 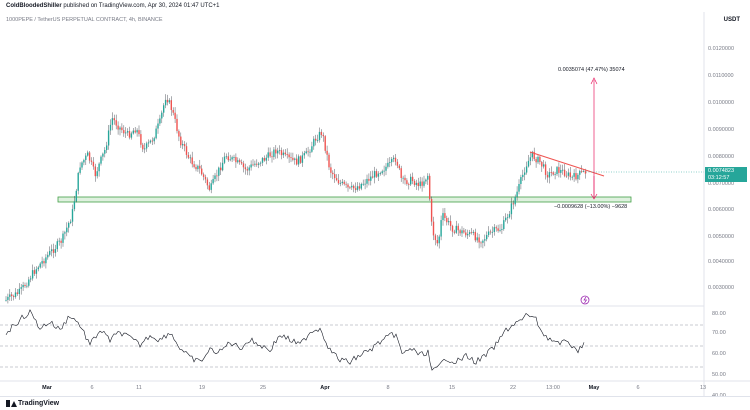 What do you see at coordinates (375, 403) in the screenshot?
I see `footer-bar: TradingView` at bounding box center [375, 403].